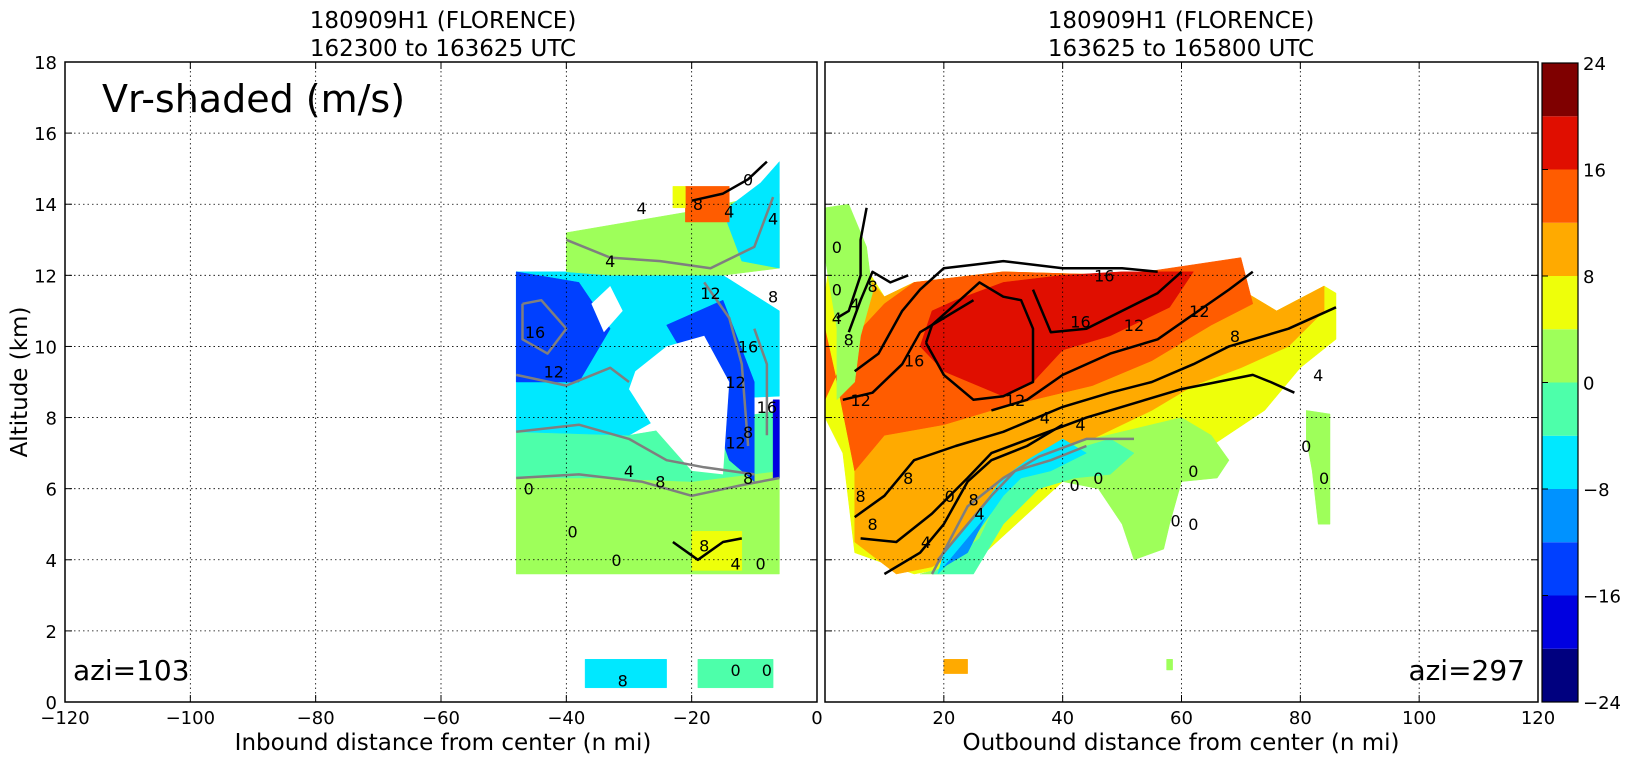 The height and width of the screenshot is (762, 1630). Describe the element at coordinates (1318, 467) in the screenshot. I see `right-field-region` at that location.